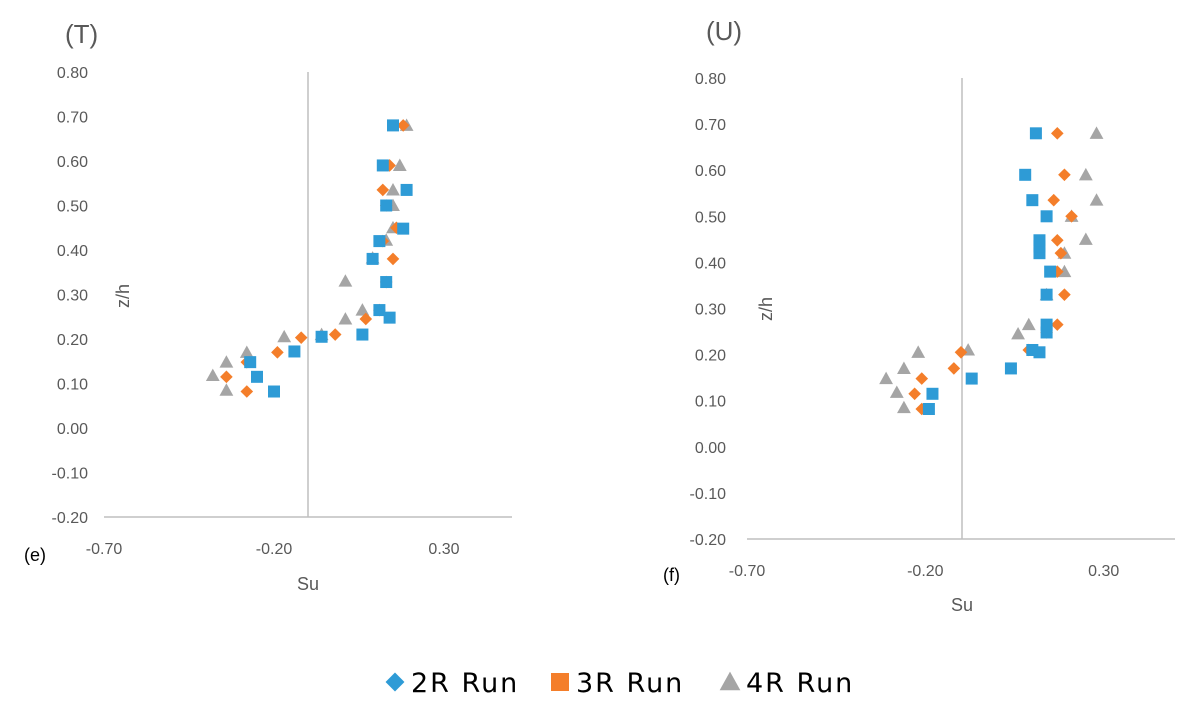 The width and height of the screenshot is (1195, 713). What do you see at coordinates (123, 296) in the screenshot?
I see `y-axis-title-t: z/h` at bounding box center [123, 296].